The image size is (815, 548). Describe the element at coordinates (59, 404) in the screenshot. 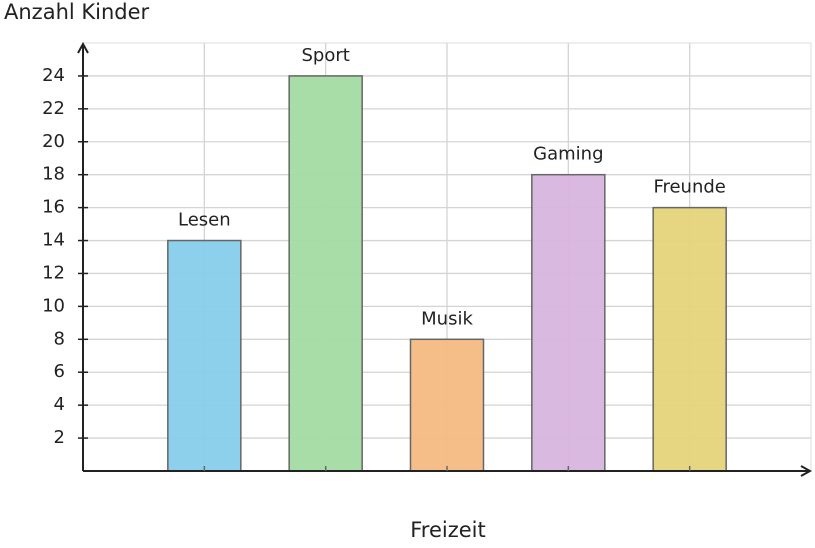

I see `y-tick-label: 4` at that location.